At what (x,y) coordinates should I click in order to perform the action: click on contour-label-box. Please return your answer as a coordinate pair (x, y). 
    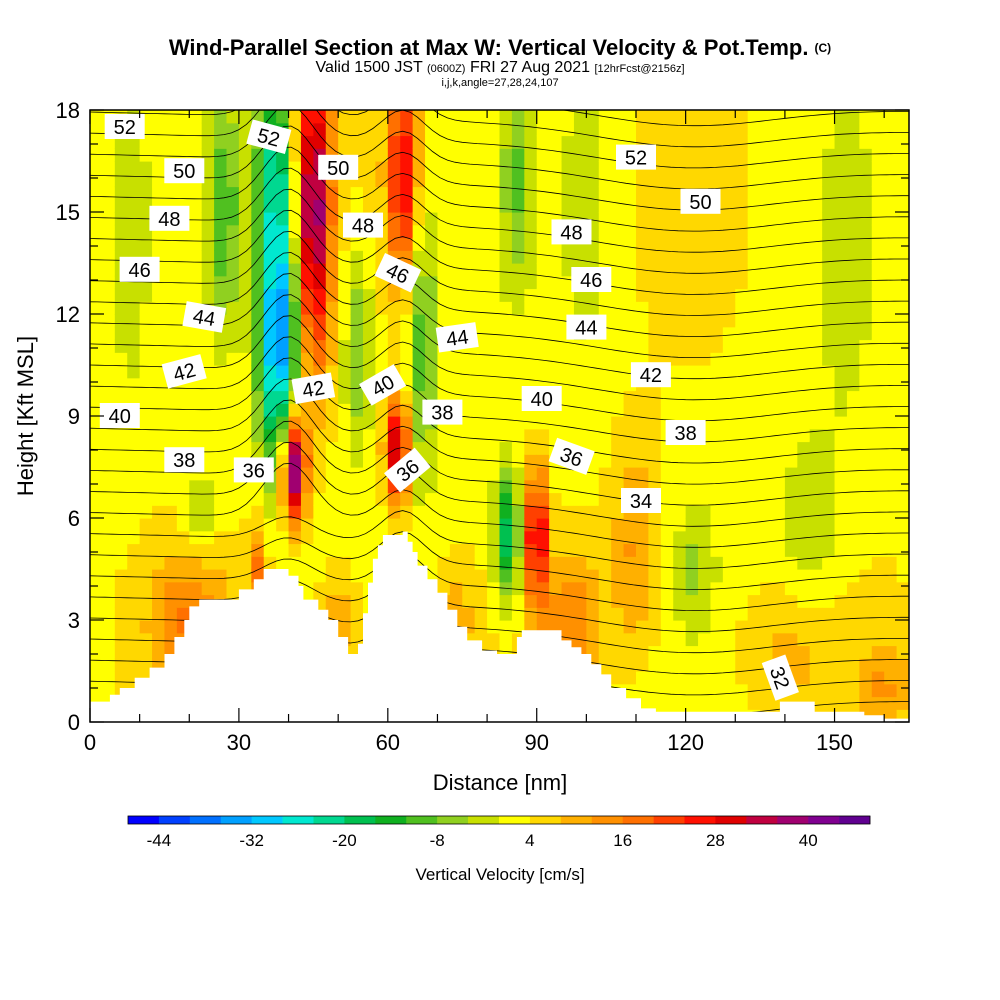
    Looking at the image, I should click on (269, 136).